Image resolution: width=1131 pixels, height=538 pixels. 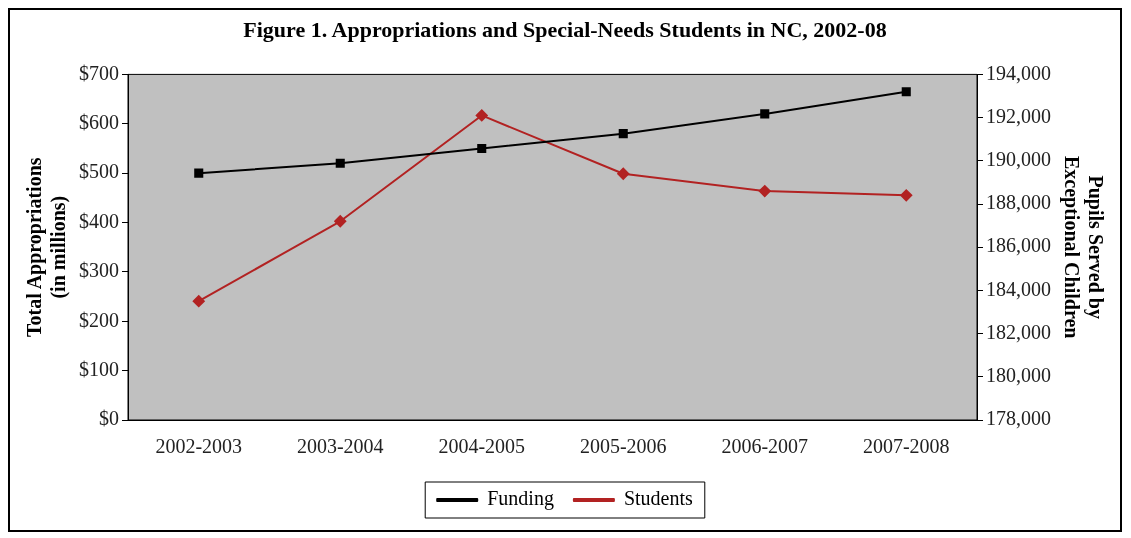 What do you see at coordinates (1018, 288) in the screenshot?
I see `y2-tick-label: 184,000` at bounding box center [1018, 288].